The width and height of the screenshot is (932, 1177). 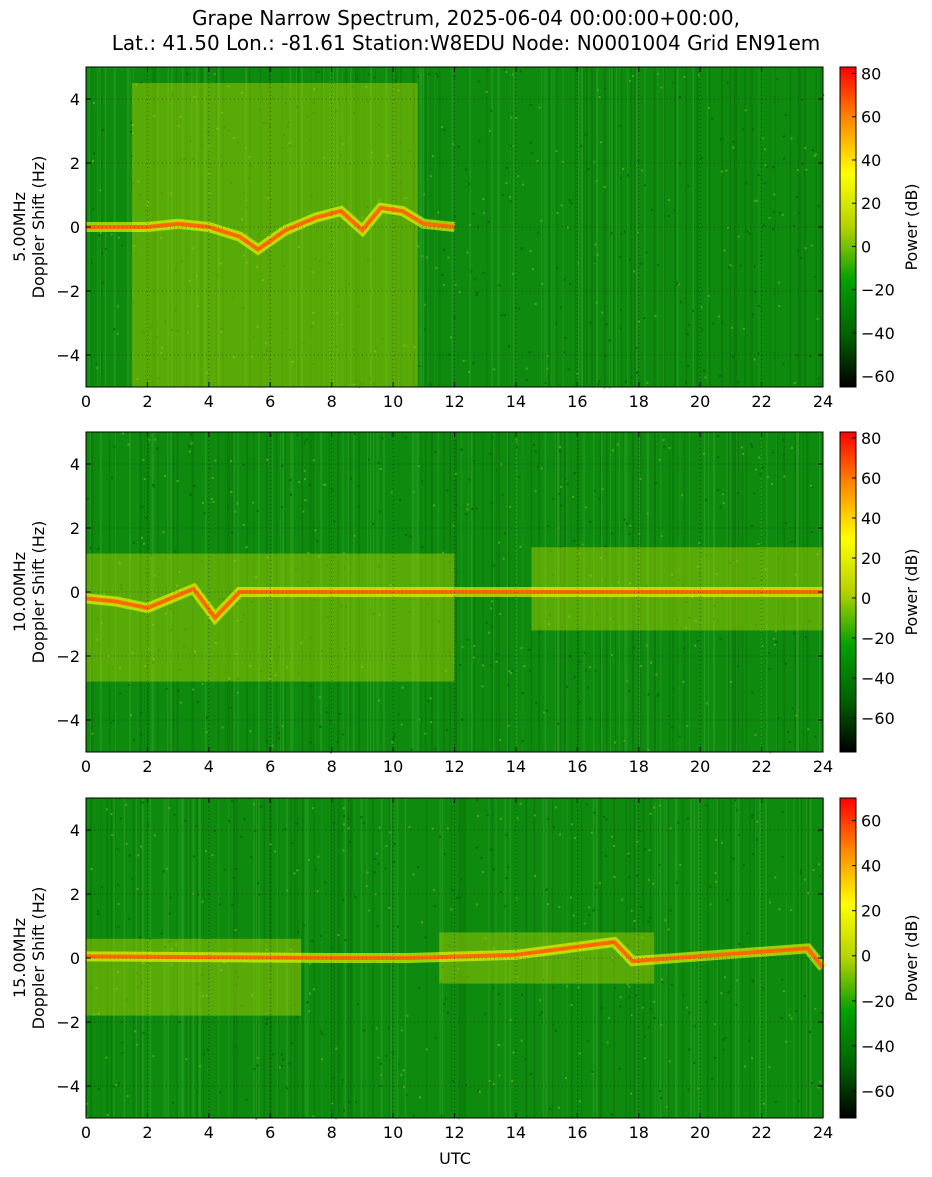 I want to click on frequency-label: 10.00MHz, so click(x=19, y=592).